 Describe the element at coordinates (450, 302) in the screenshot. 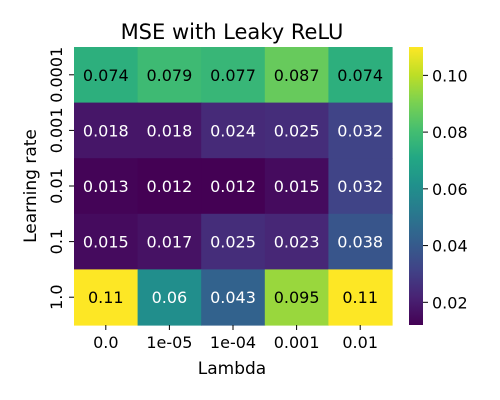

I see `colorbar-tick-label: 0.02` at that location.